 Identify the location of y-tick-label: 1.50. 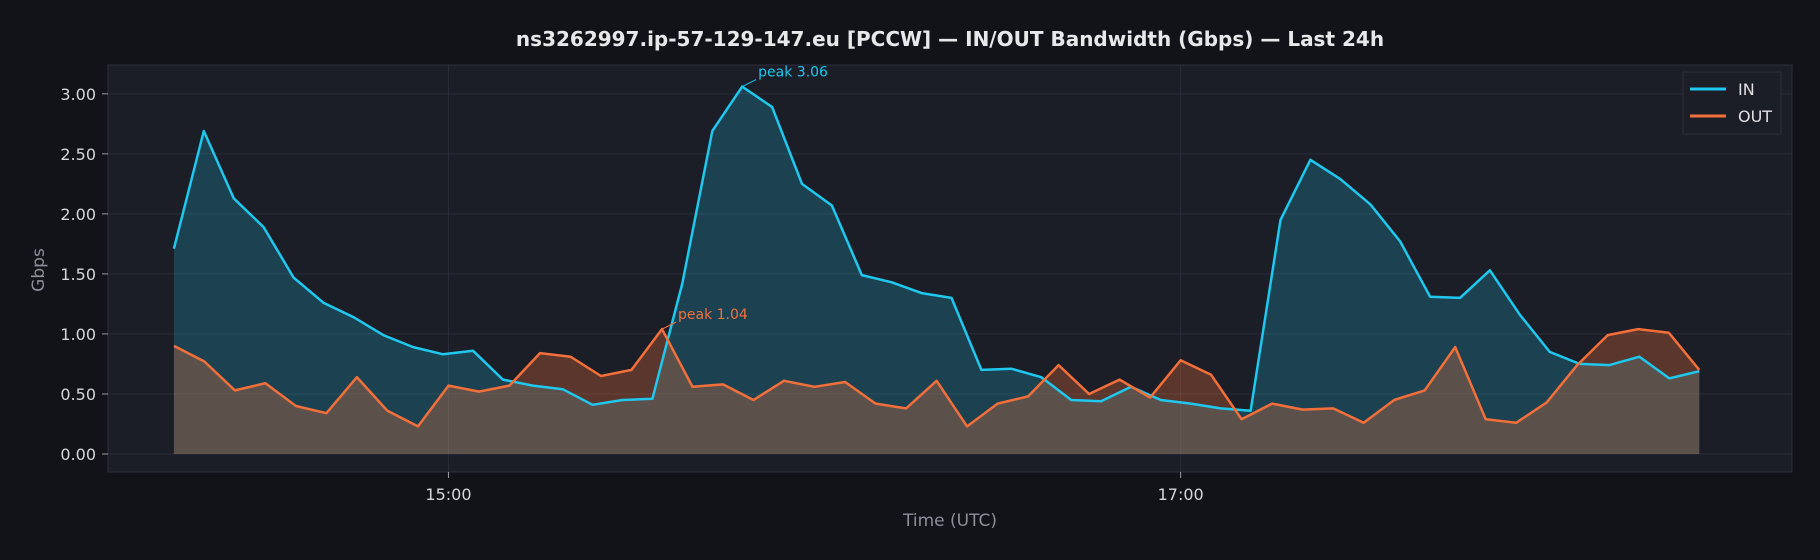
(78, 274).